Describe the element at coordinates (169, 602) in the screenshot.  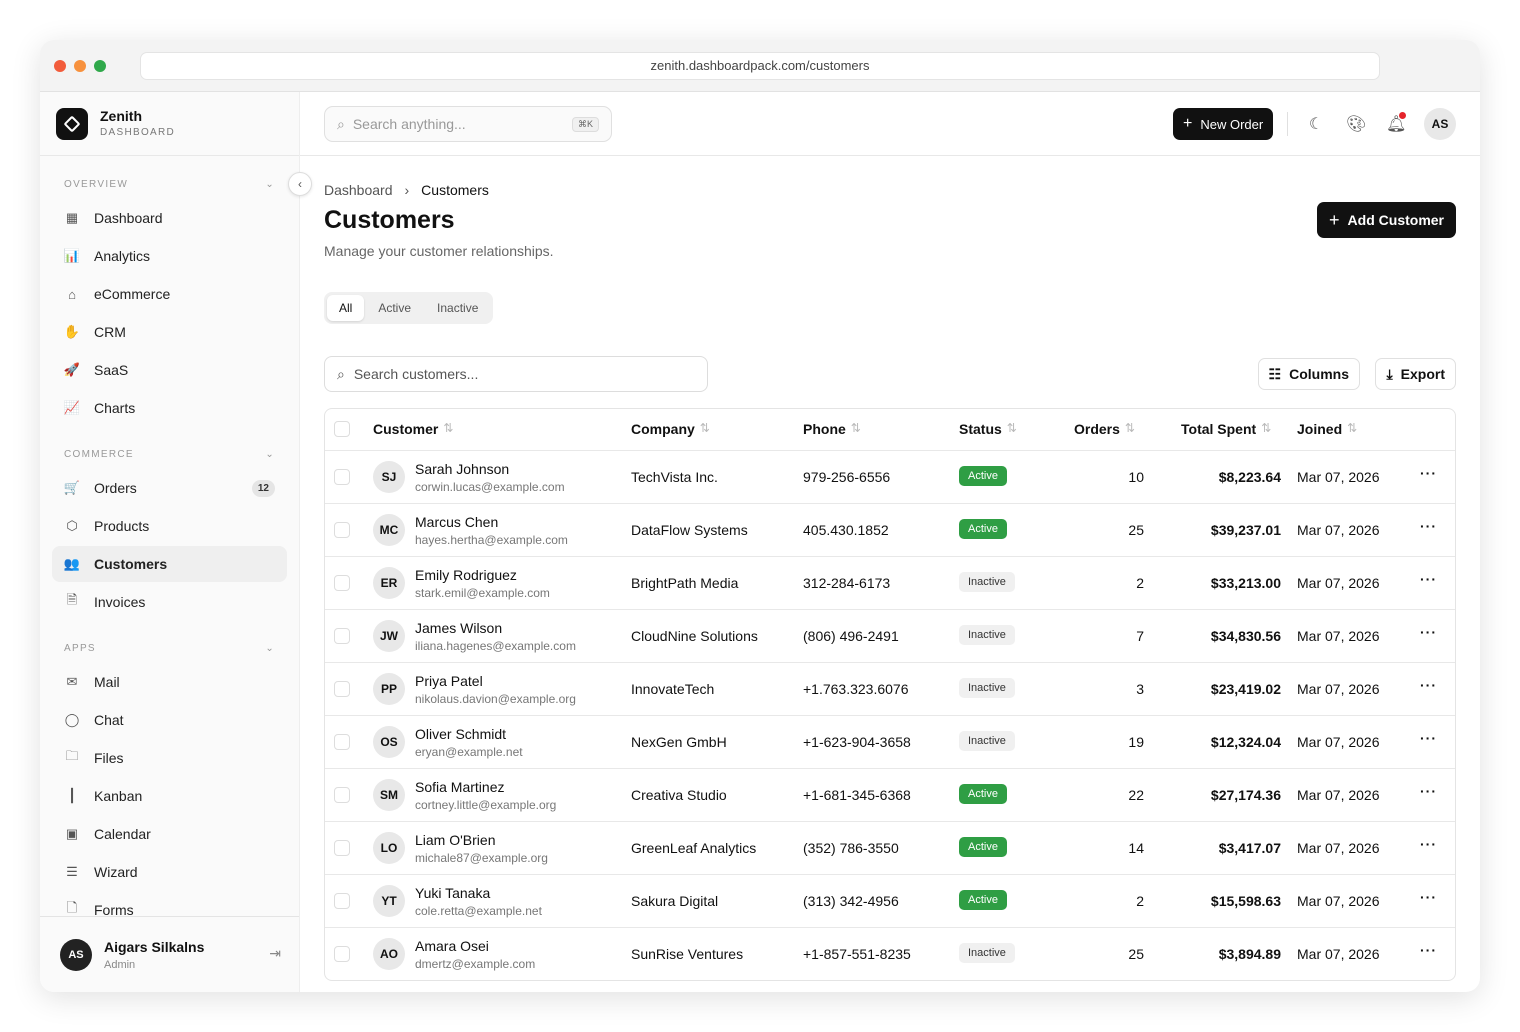
I see `sidebar-item-invoices: 🗎 Invoices` at that location.